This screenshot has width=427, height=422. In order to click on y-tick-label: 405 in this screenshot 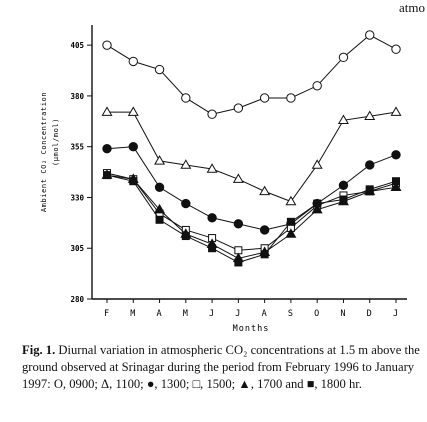, I will do `click(77, 45)`.